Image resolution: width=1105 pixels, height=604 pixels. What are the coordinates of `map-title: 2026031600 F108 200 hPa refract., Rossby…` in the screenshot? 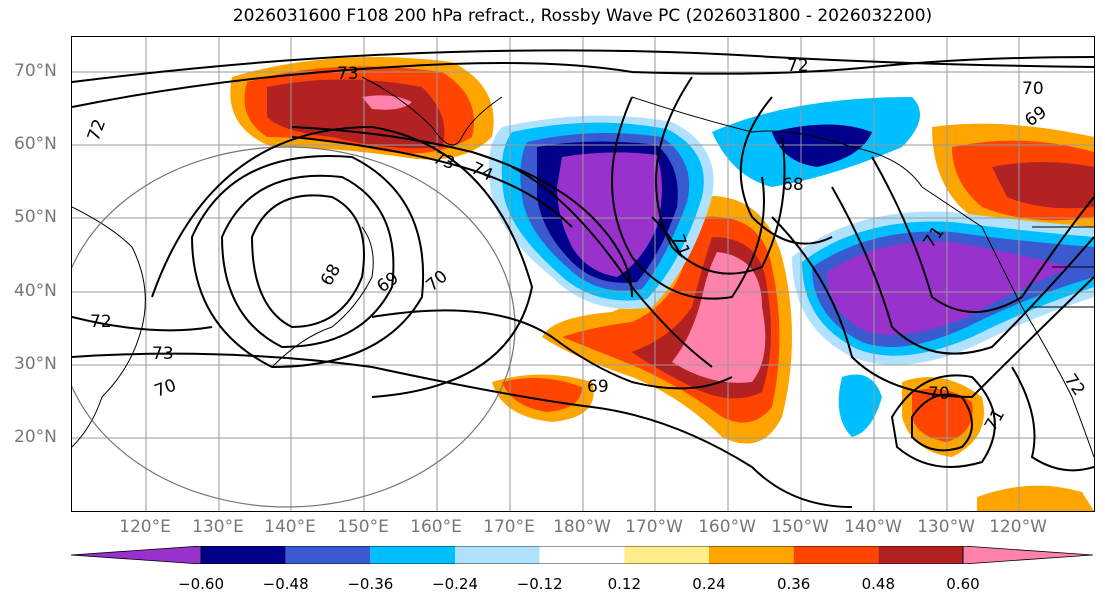 It's located at (582, 16).